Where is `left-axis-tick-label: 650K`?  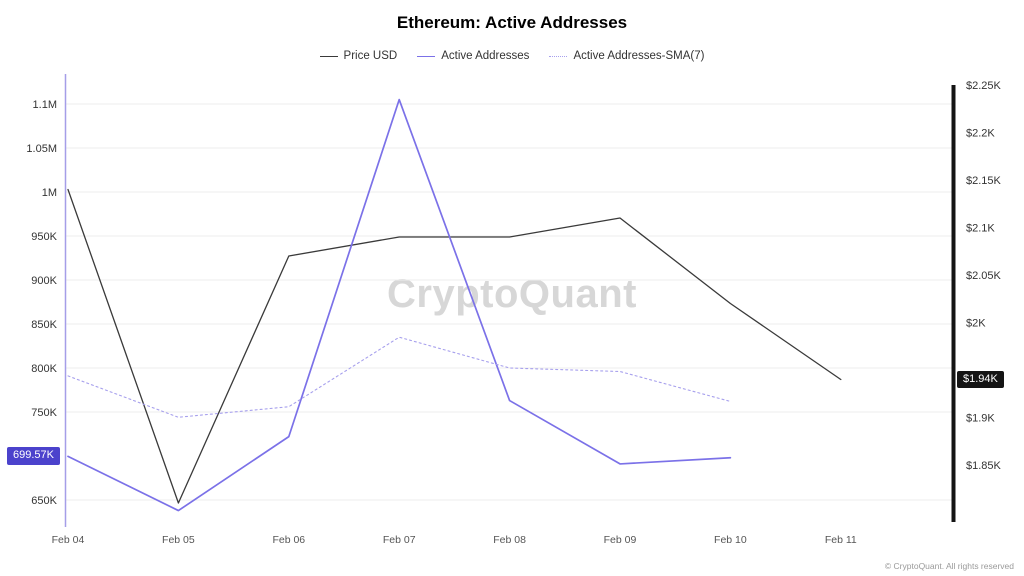 left-axis-tick-label: 650K is located at coordinates (44, 501).